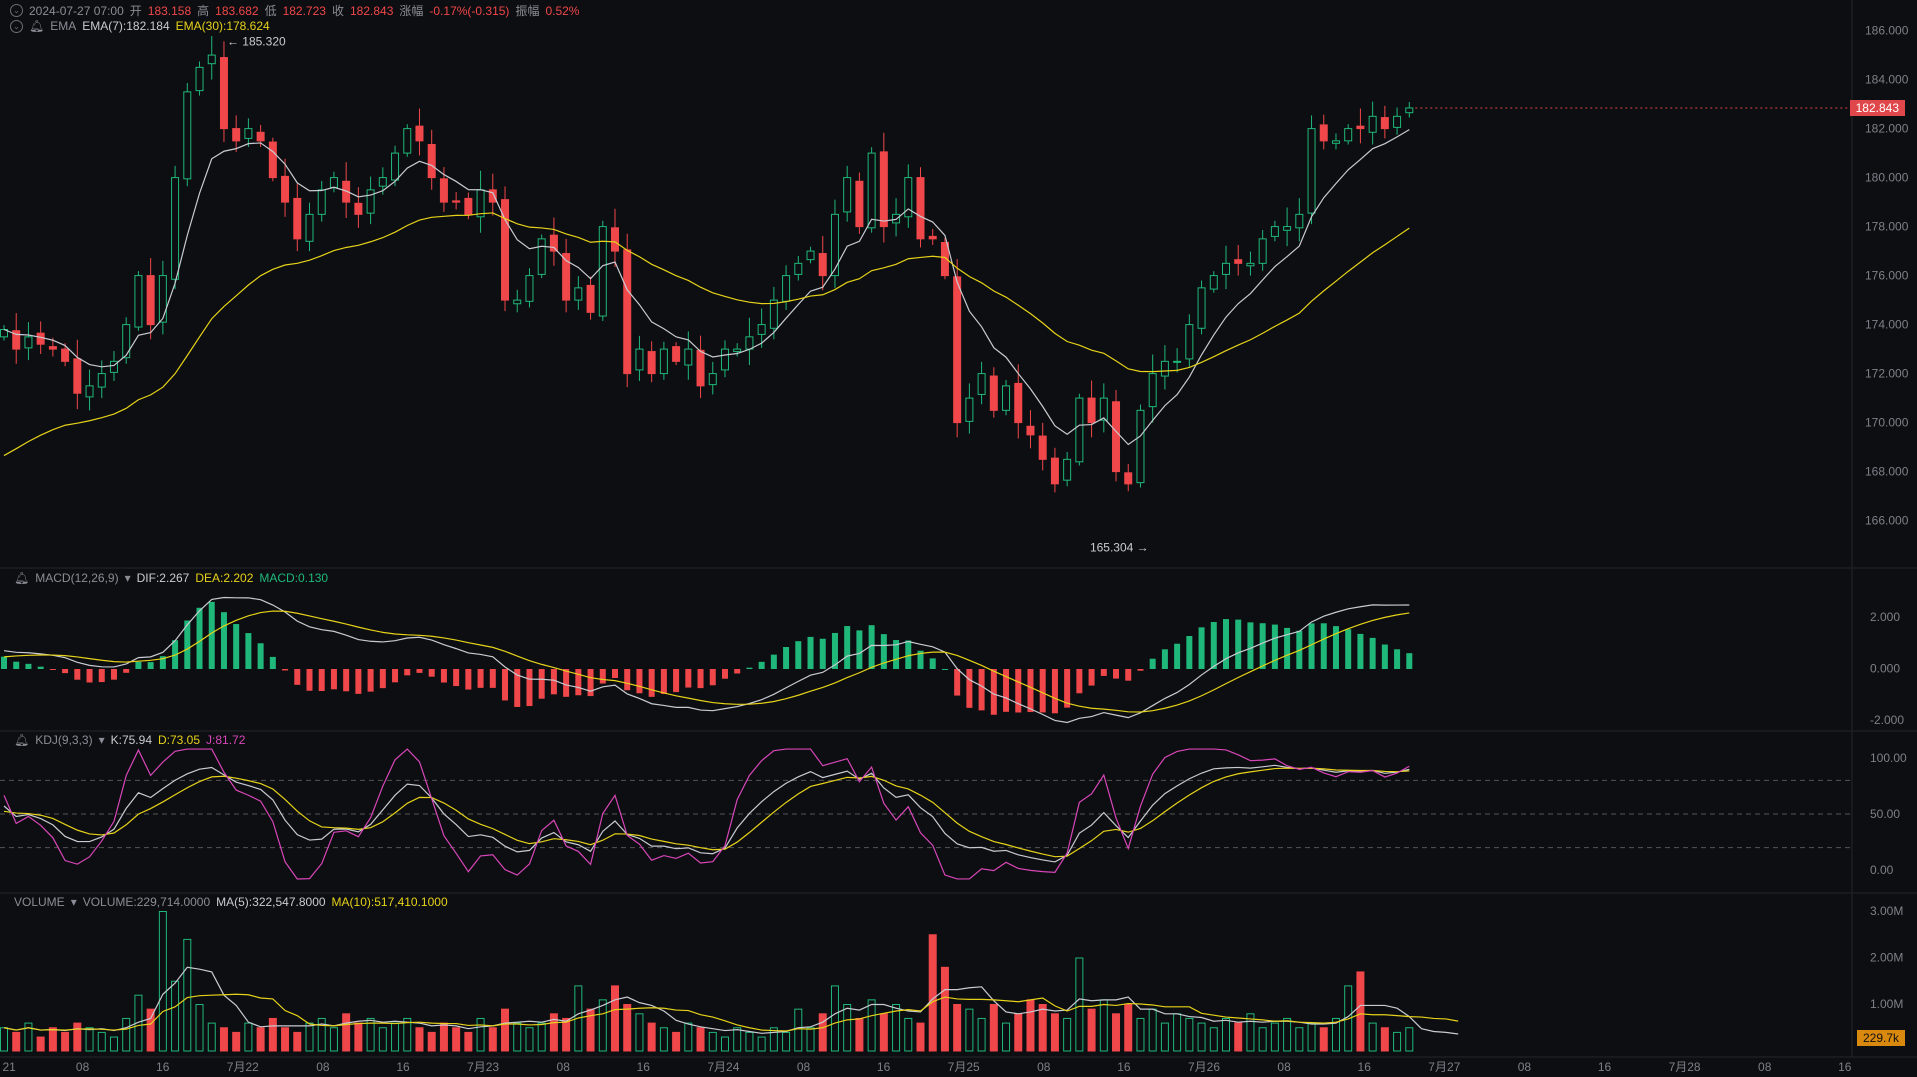  Describe the element at coordinates (131, 740) in the screenshot. I see `k-value: K:75.94` at that location.